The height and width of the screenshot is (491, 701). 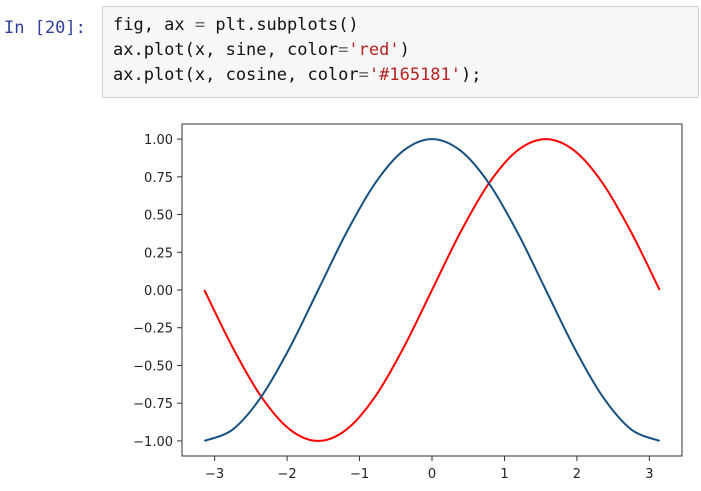 I want to click on y-tick-label: −1.00, so click(x=153, y=442).